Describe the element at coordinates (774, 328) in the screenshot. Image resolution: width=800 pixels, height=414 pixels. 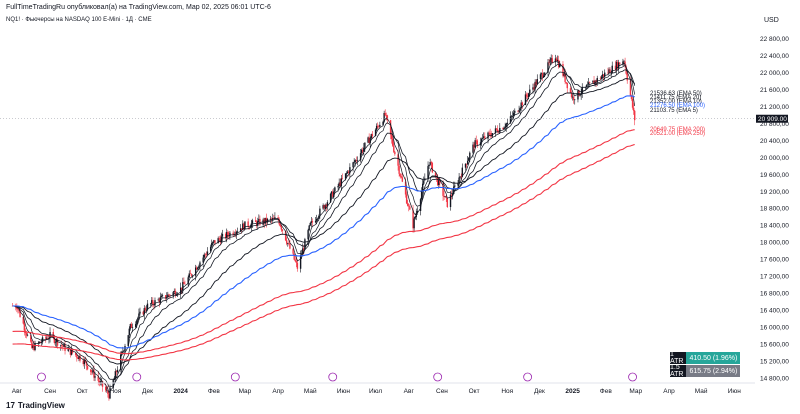
I see `y-tick-label: 16 000,00` at that location.